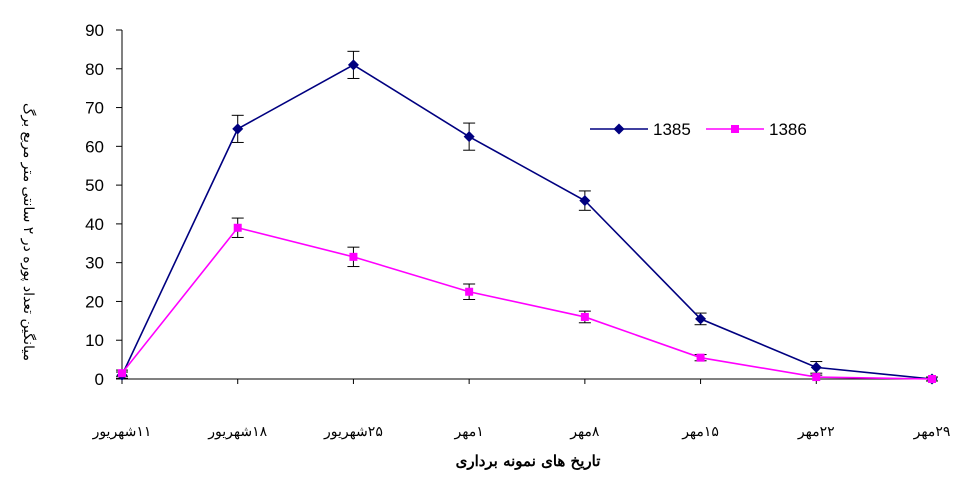  What do you see at coordinates (700, 432) in the screenshot?
I see `x-tick-label: ۱۵مهر` at bounding box center [700, 432].